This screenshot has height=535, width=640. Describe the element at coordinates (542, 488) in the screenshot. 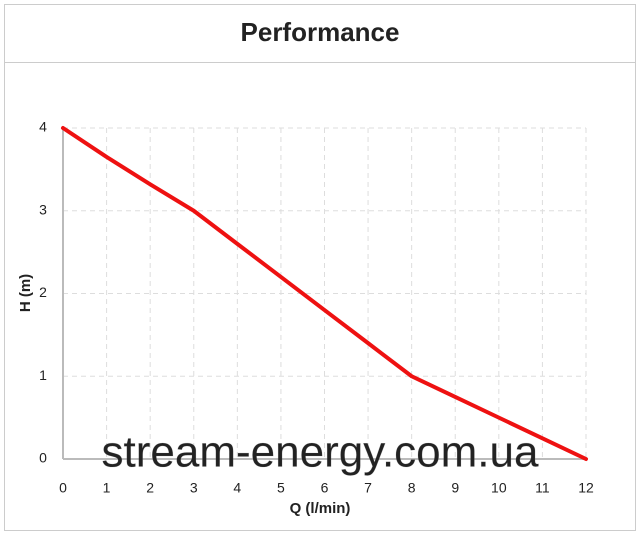

I see `x-tick-label: 11` at that location.